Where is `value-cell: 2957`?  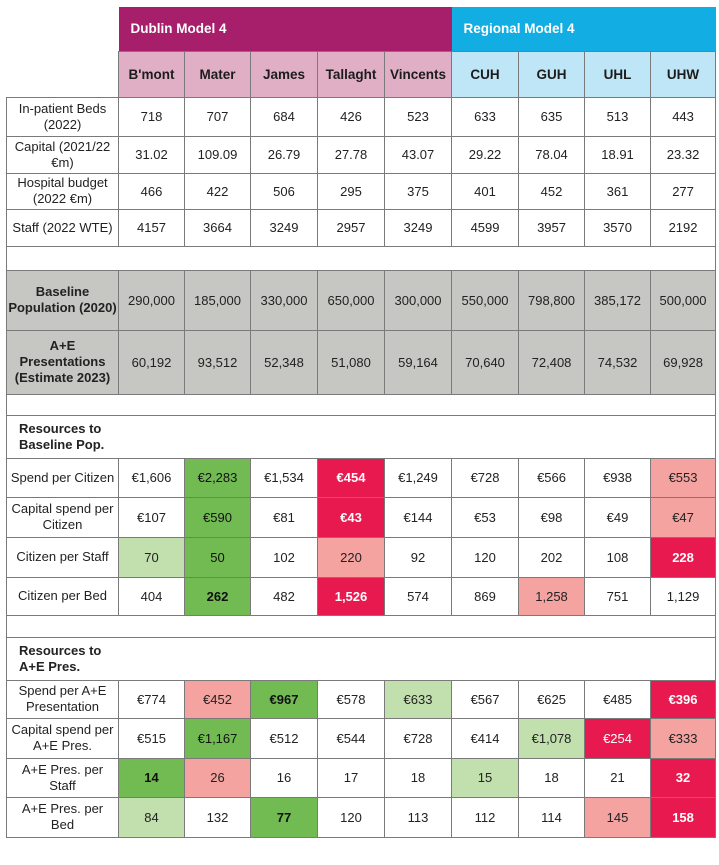 value-cell: 2957 is located at coordinates (351, 227).